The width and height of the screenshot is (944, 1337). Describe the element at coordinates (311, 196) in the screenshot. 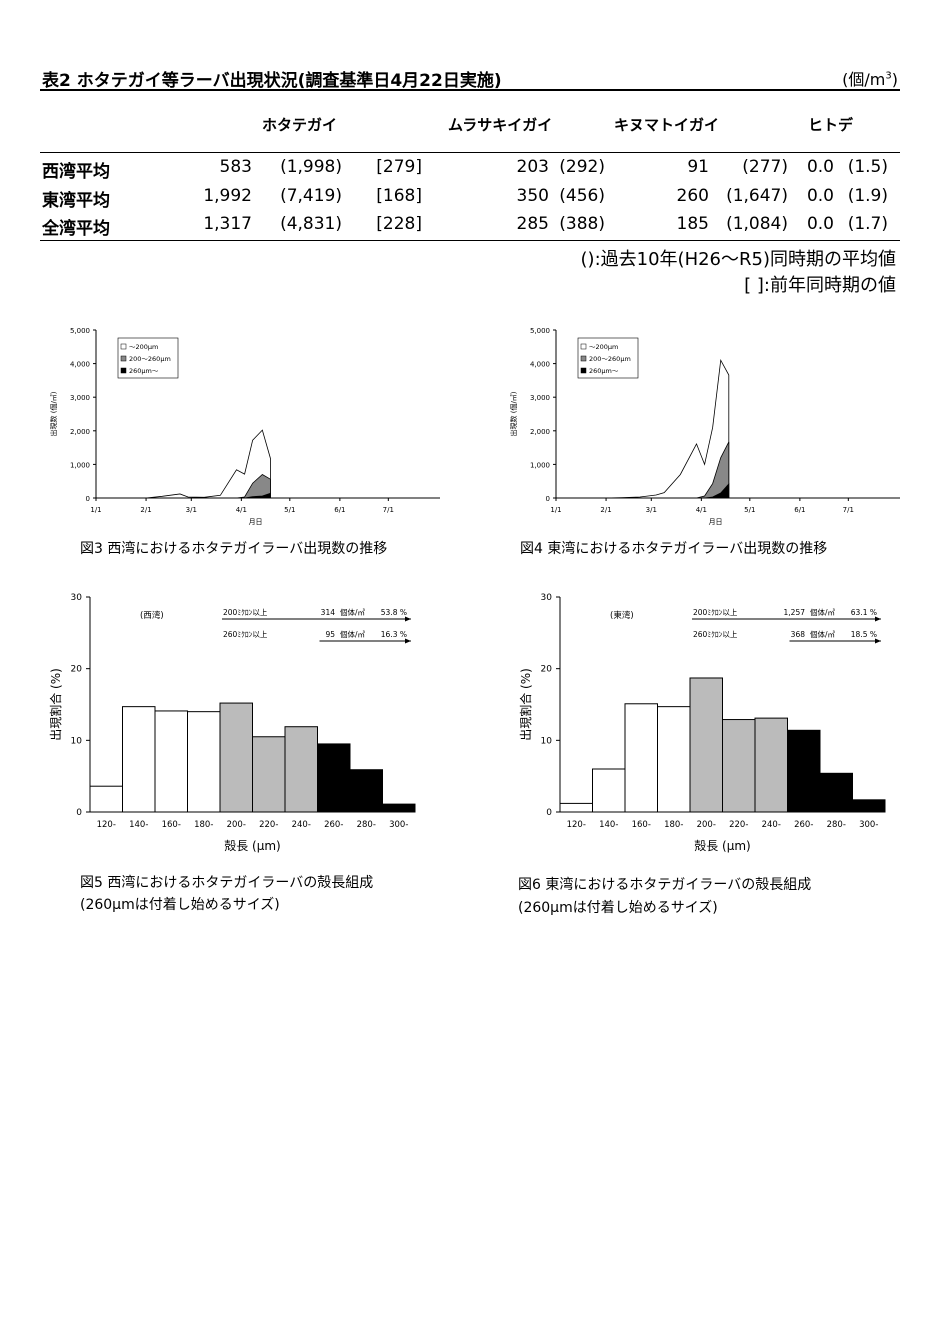

I see `cell: (7,419)` at that location.